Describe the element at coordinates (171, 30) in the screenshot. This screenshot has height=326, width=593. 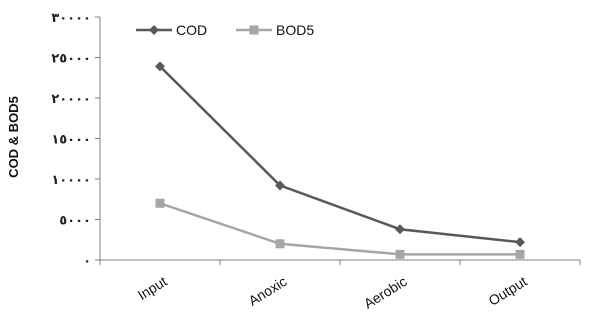
I see `legend-item-cod: COD` at that location.